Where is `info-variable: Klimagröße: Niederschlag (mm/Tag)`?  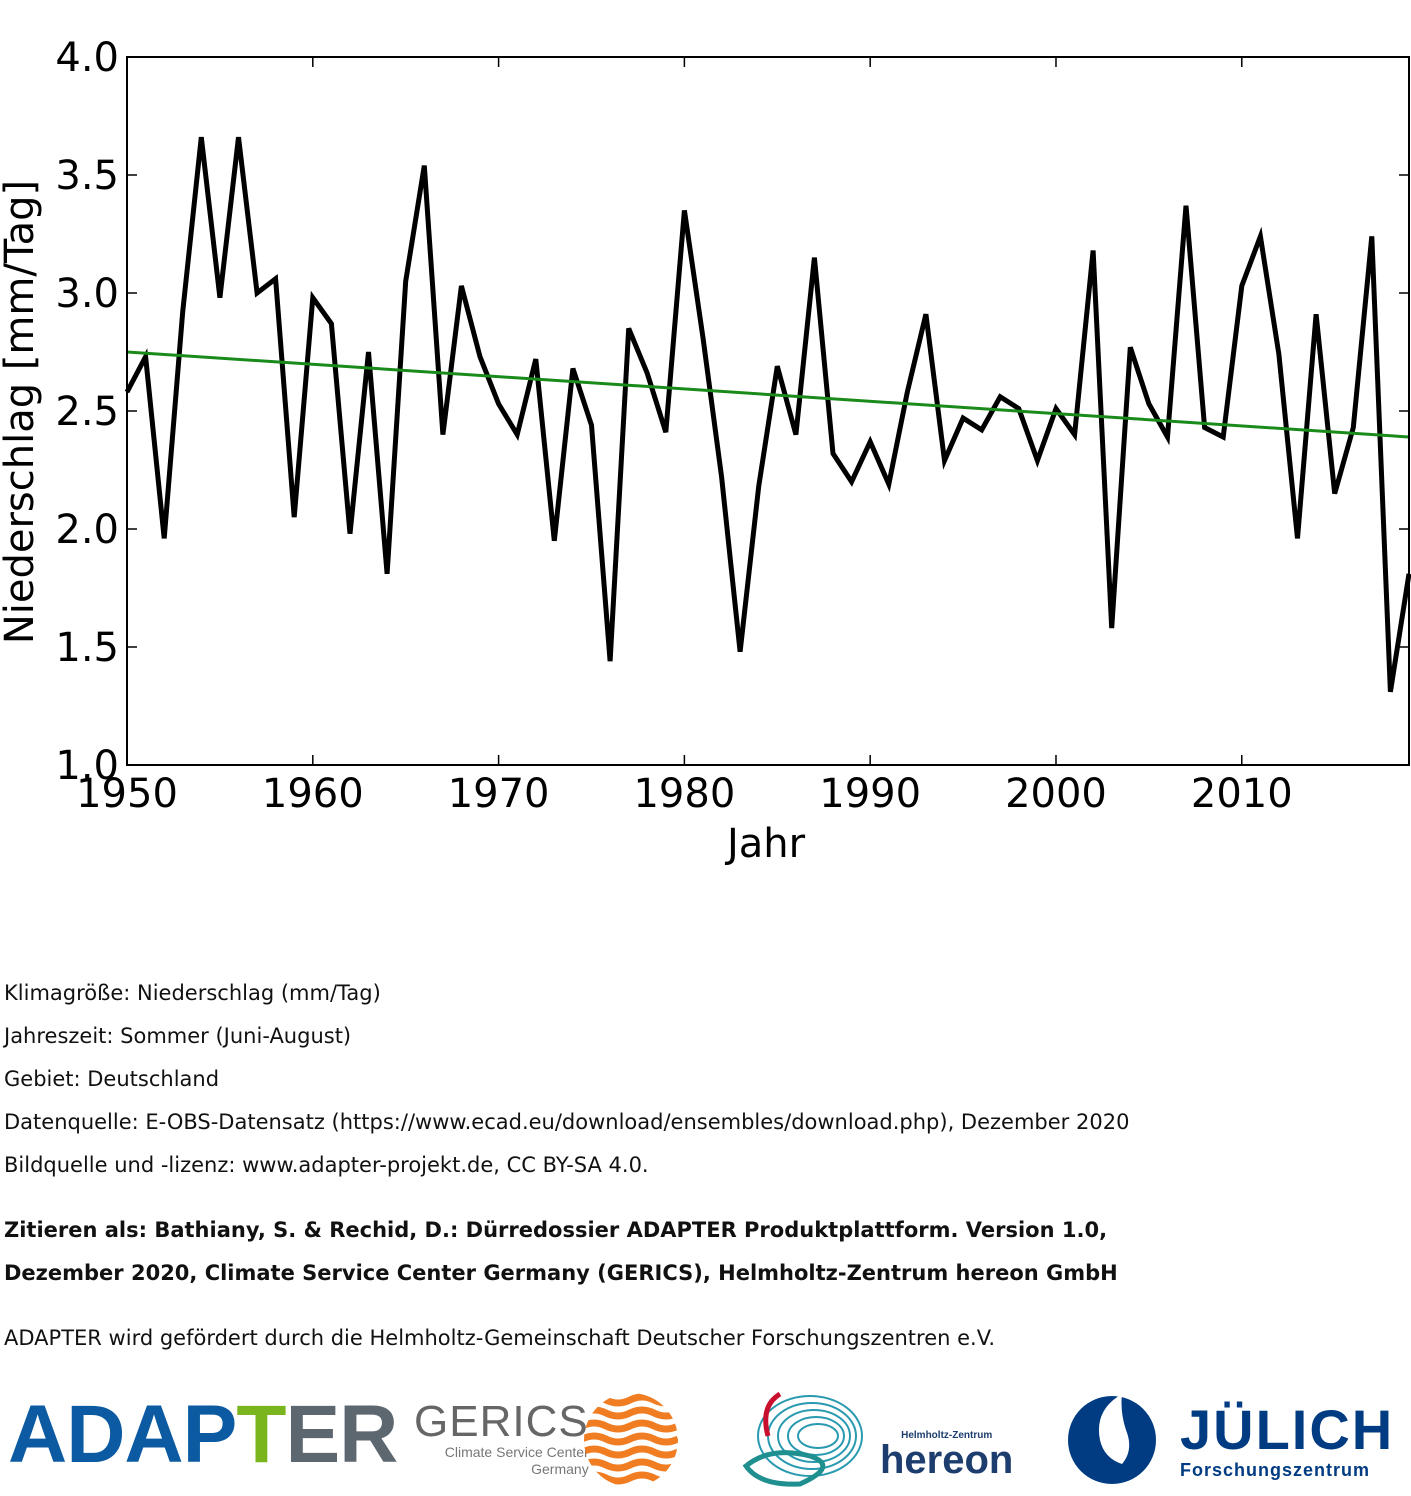 info-variable: Klimagröße: Niederschlag (mm/Tag) is located at coordinates (192, 993).